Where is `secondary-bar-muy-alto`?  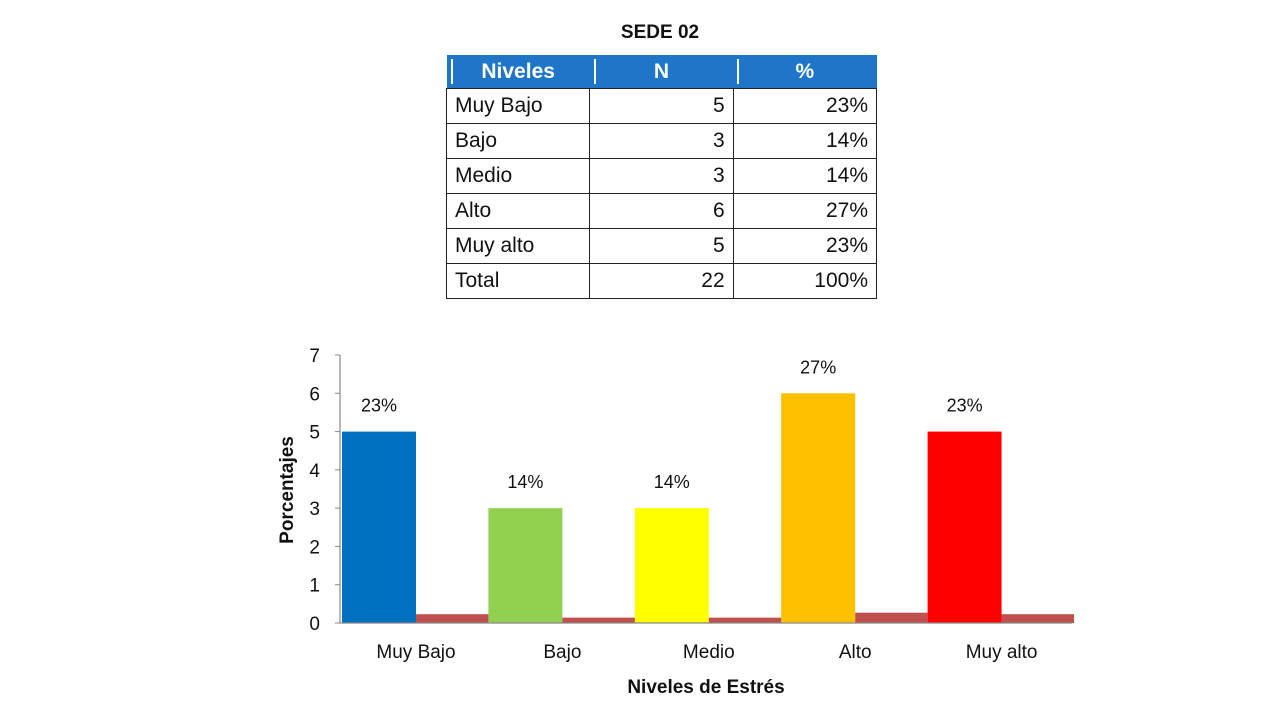
secondary-bar-muy-alto is located at coordinates (1037, 618).